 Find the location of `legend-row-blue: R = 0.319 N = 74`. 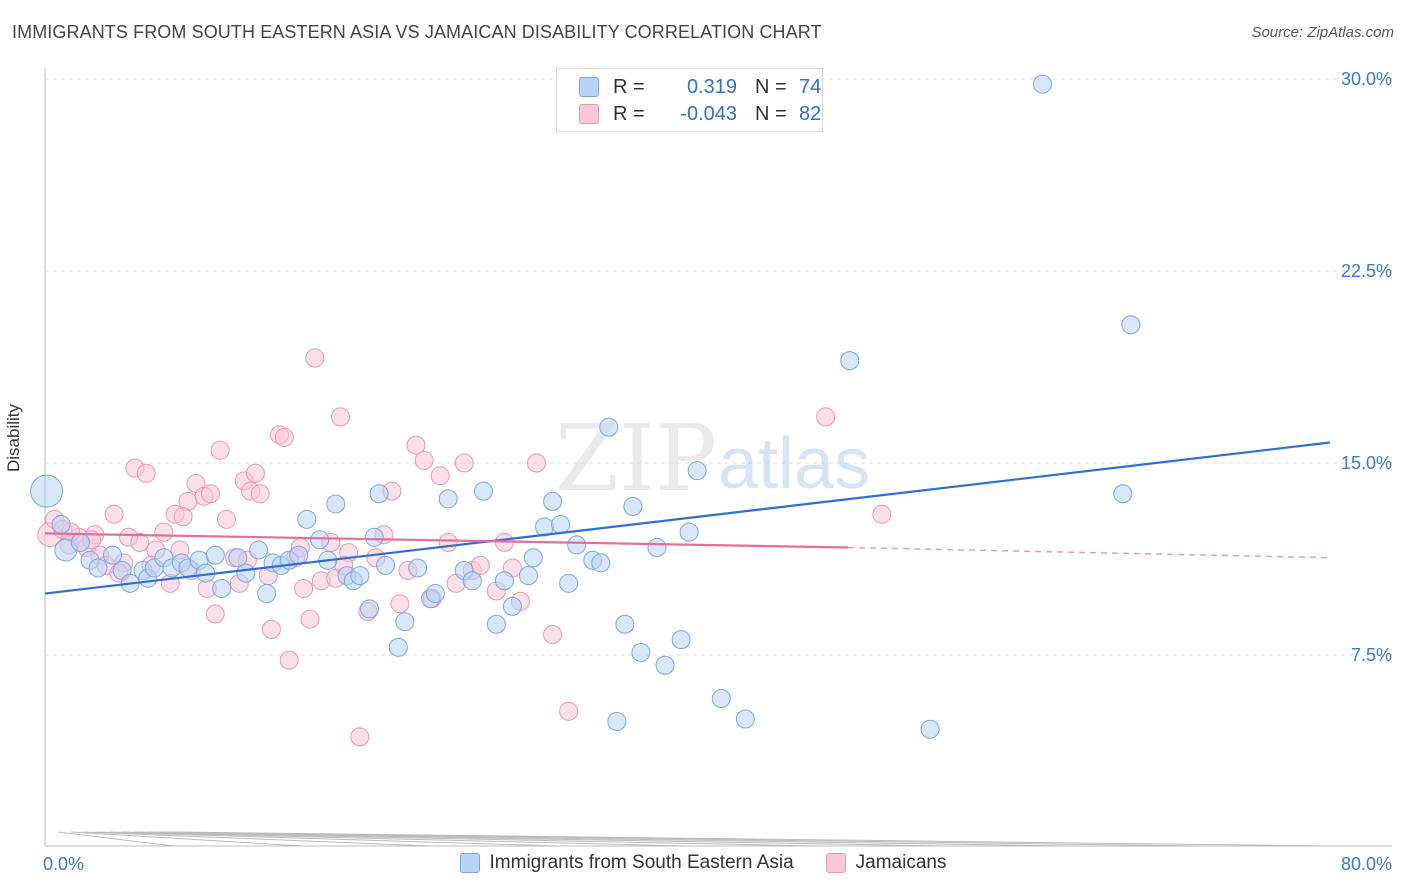

legend-row-blue: R = 0.319 N = 74 is located at coordinates (700, 87).